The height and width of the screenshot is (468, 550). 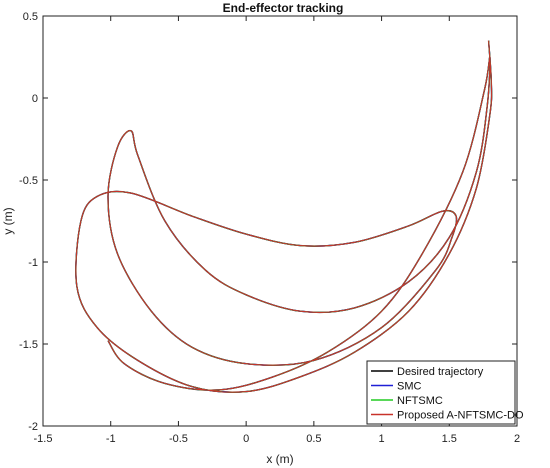 What do you see at coordinates (283, 8) in the screenshot?
I see `chart-title: End-effector tracking` at bounding box center [283, 8].